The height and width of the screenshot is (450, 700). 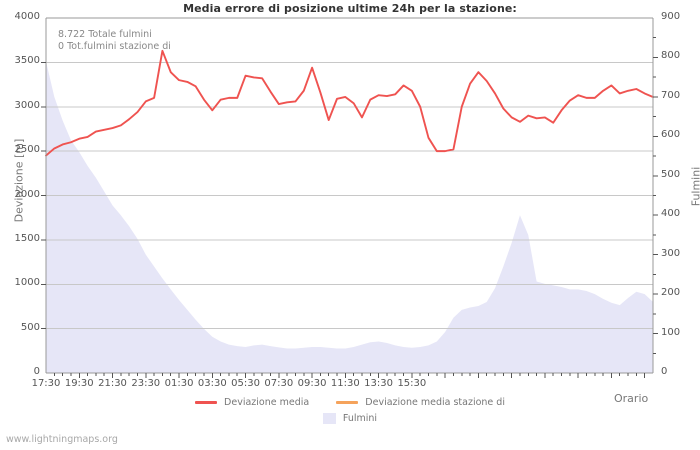 What do you see at coordinates (671, 16) in the screenshot?
I see `y-axis-right-tick-label: 900` at bounding box center [671, 16].